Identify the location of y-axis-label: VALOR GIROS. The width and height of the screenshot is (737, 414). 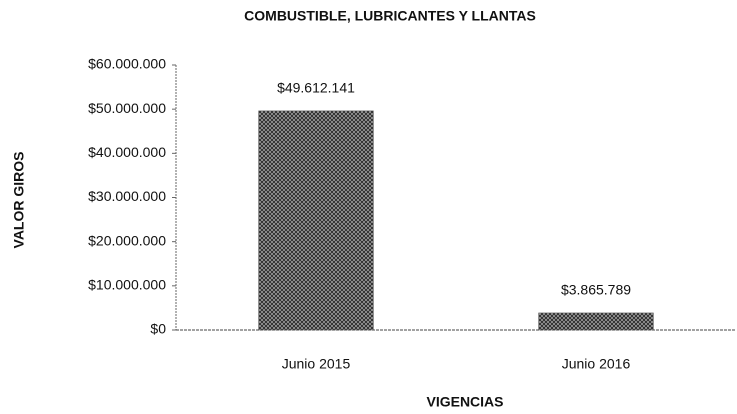
(19, 200).